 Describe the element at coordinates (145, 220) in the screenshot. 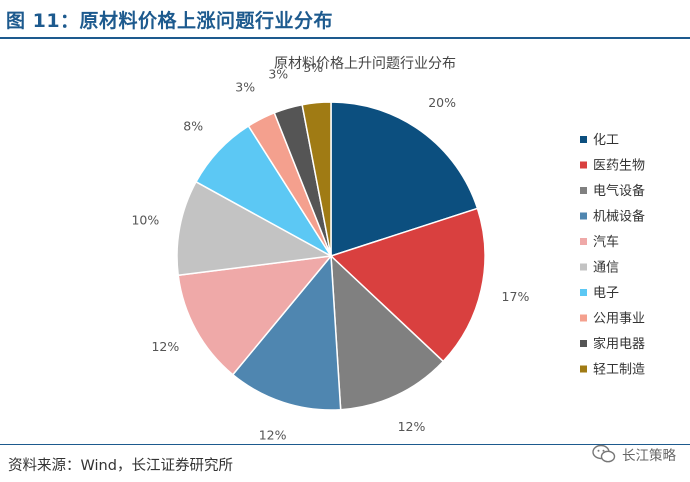

I see `pie-label-6: 10%` at that location.